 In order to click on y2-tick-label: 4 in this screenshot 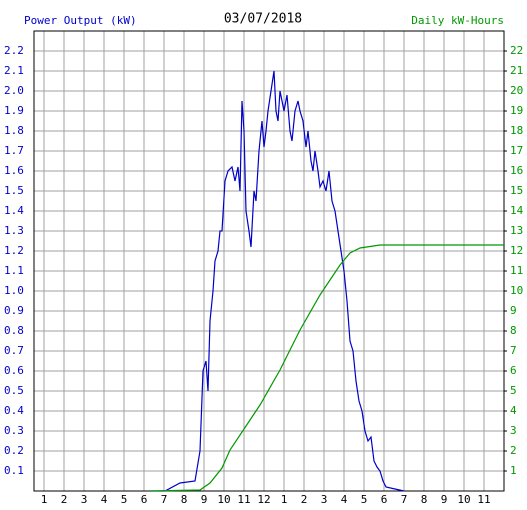, I will do `click(513, 410)`.